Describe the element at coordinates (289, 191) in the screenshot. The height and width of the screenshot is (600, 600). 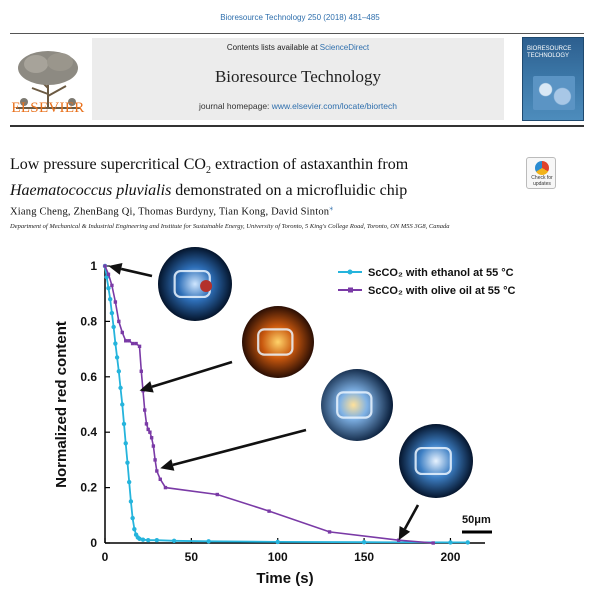
I see `title-part-3: demonstrated on a microfluidic chip` at that location.